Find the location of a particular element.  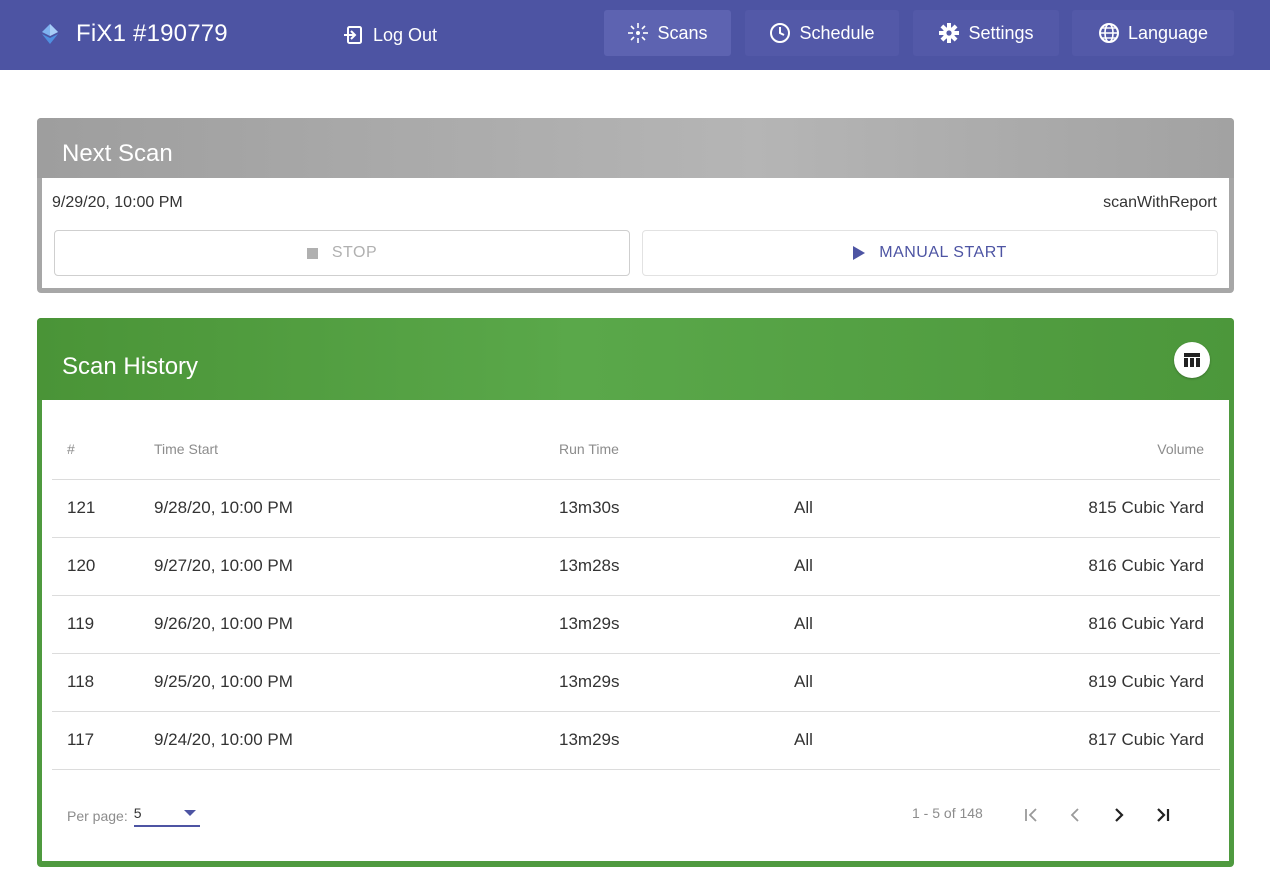

next-page-icon is located at coordinates (1119, 815).